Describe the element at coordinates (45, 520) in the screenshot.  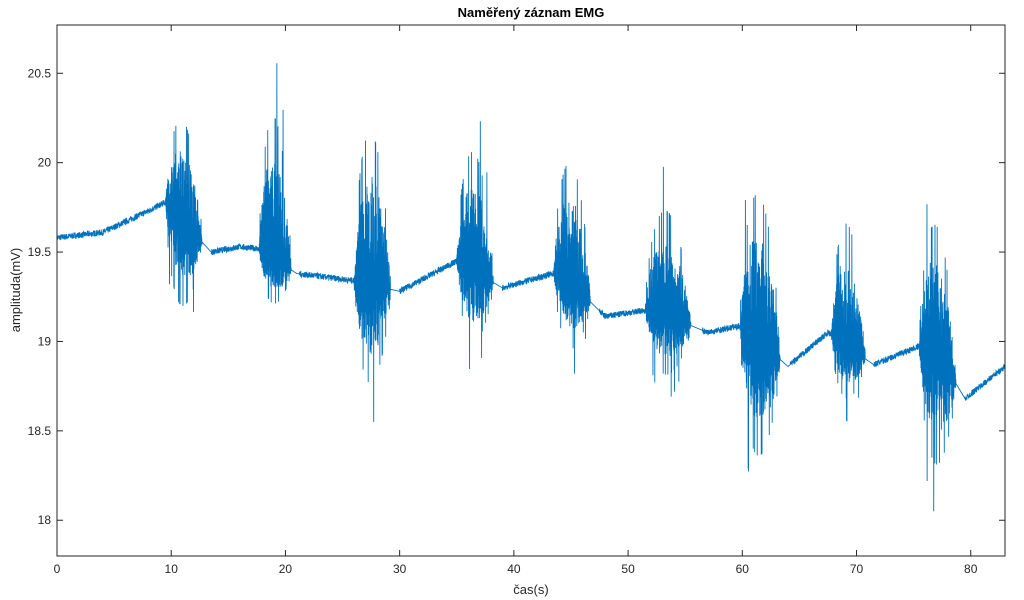
I see `y-tick-label: 18` at that location.